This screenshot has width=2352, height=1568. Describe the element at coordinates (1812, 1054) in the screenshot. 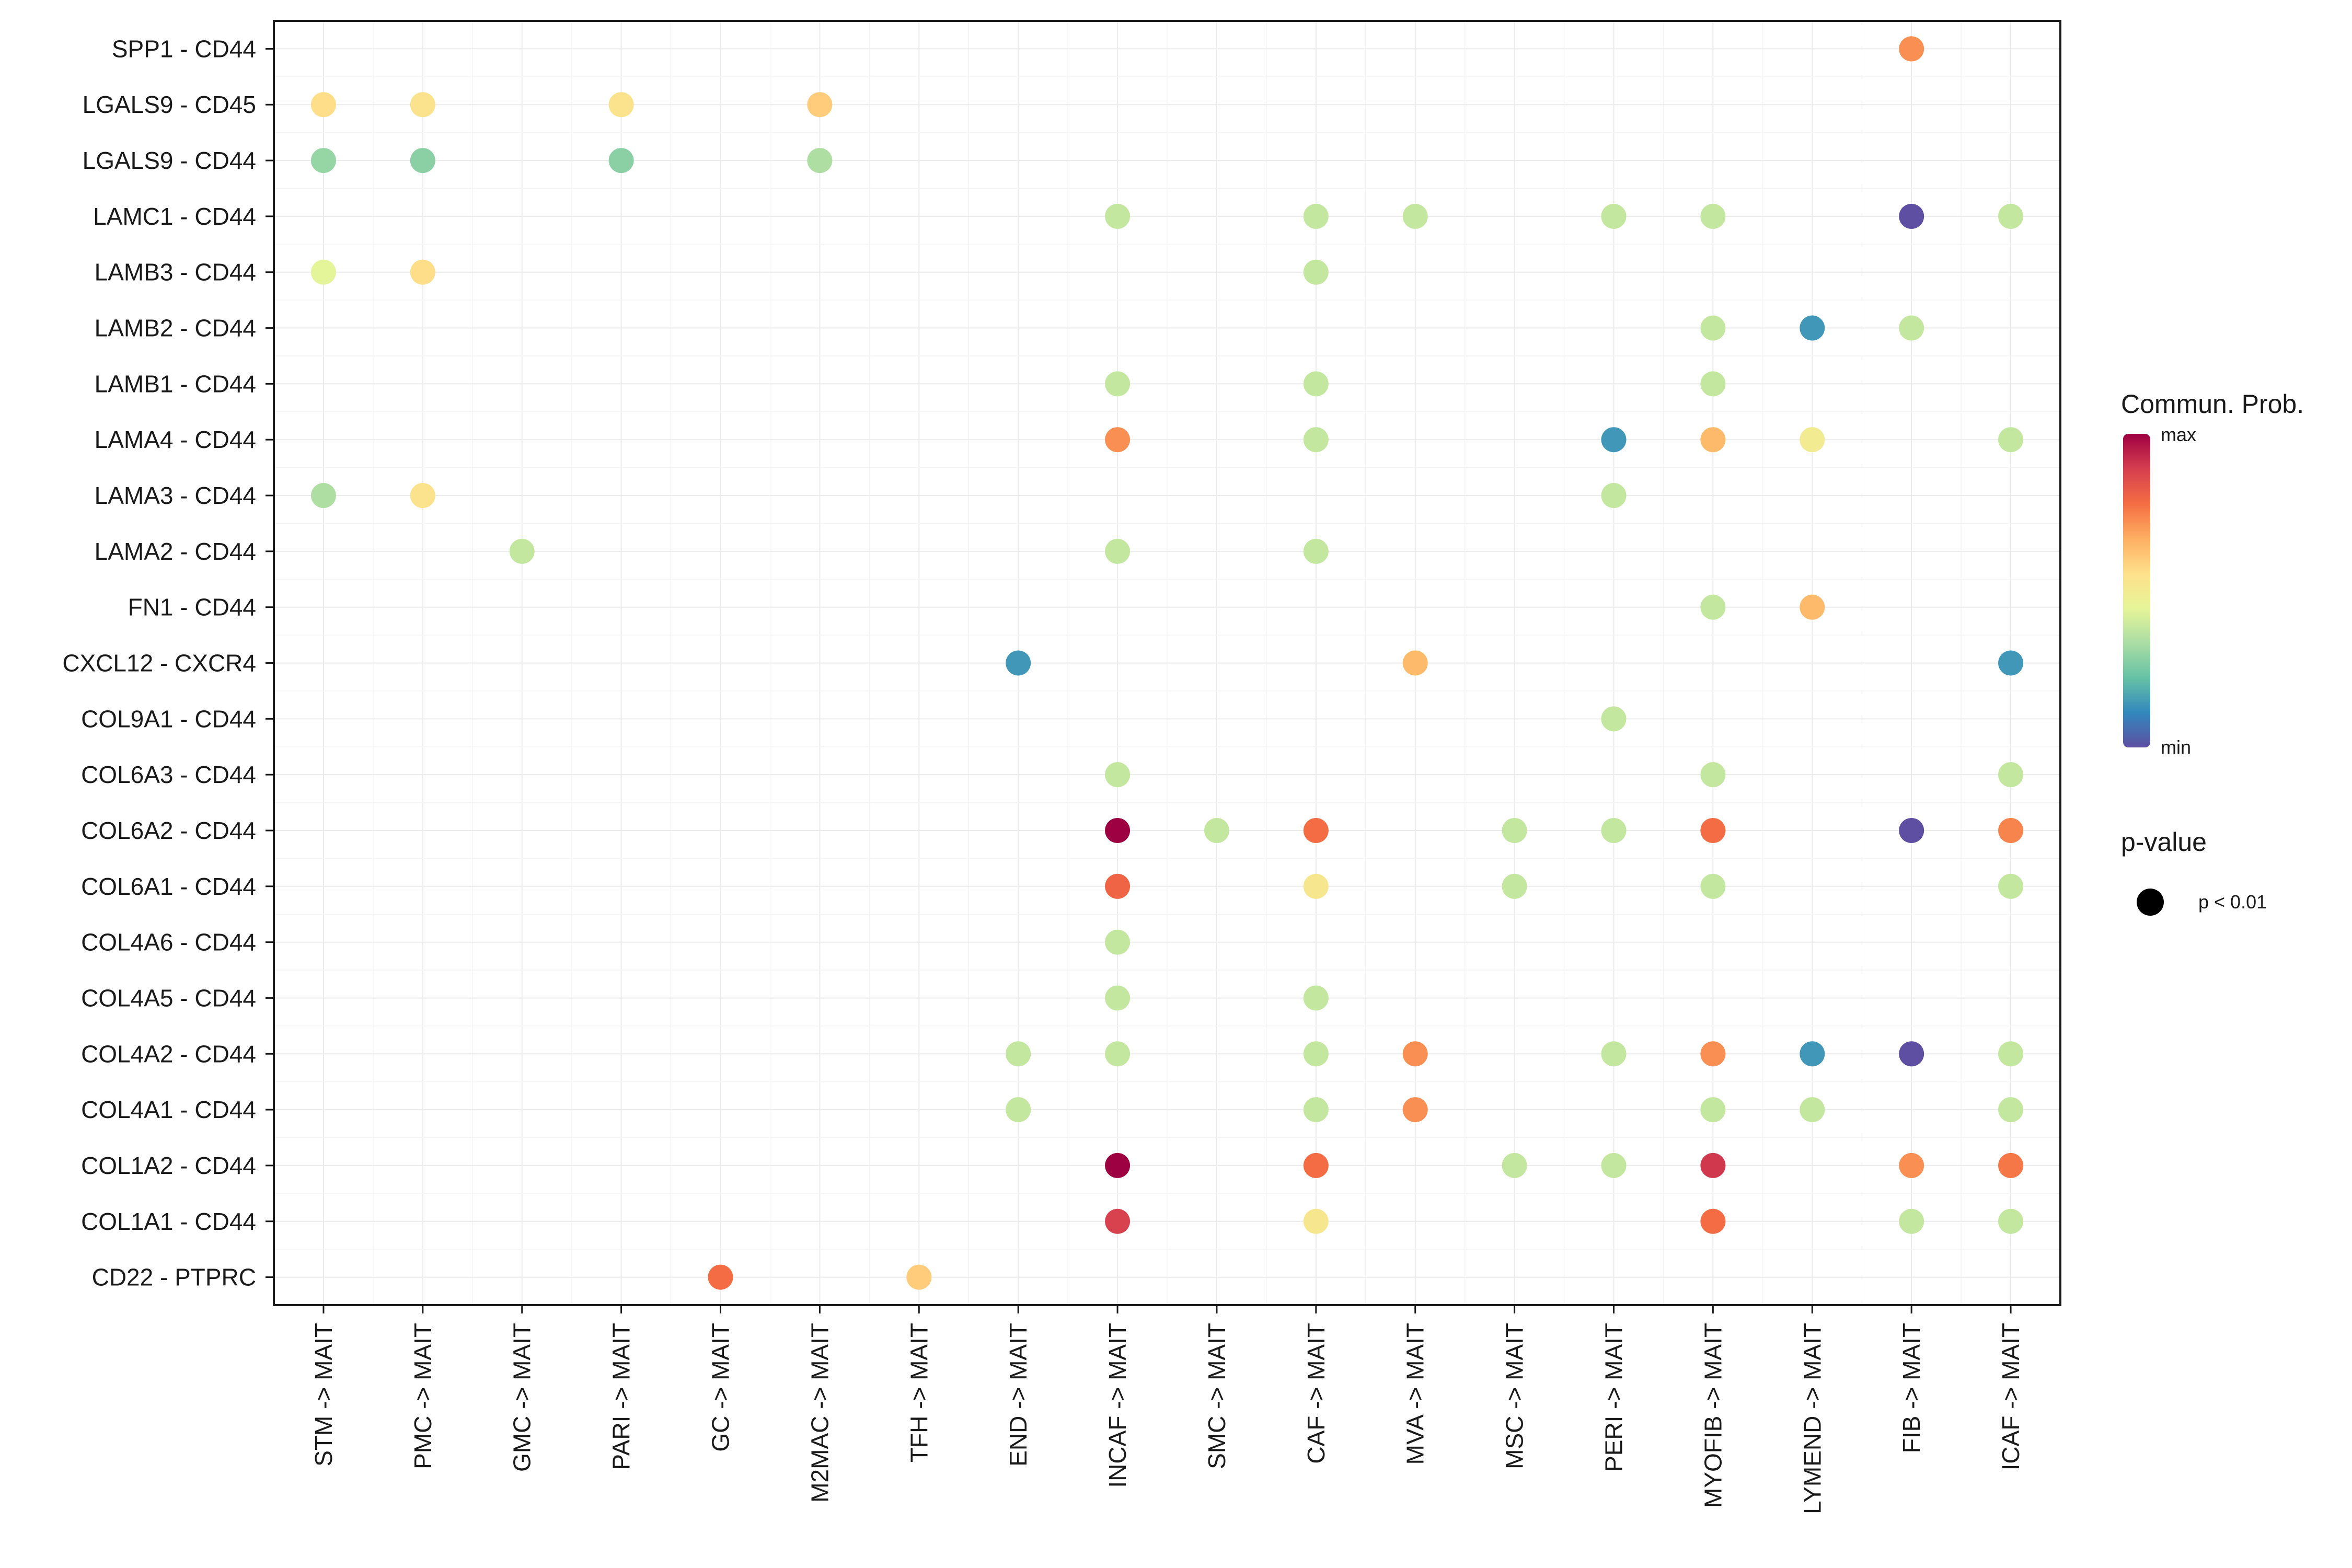

I see `dot-col4a2-cd44-lymend-mait` at that location.